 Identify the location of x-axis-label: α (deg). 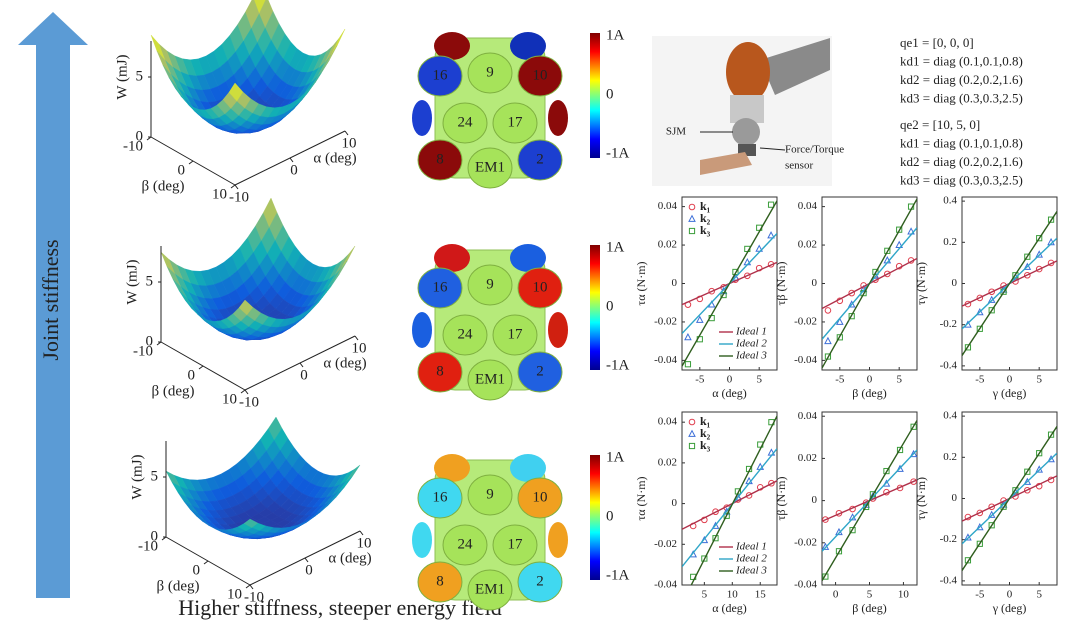
(344, 363).